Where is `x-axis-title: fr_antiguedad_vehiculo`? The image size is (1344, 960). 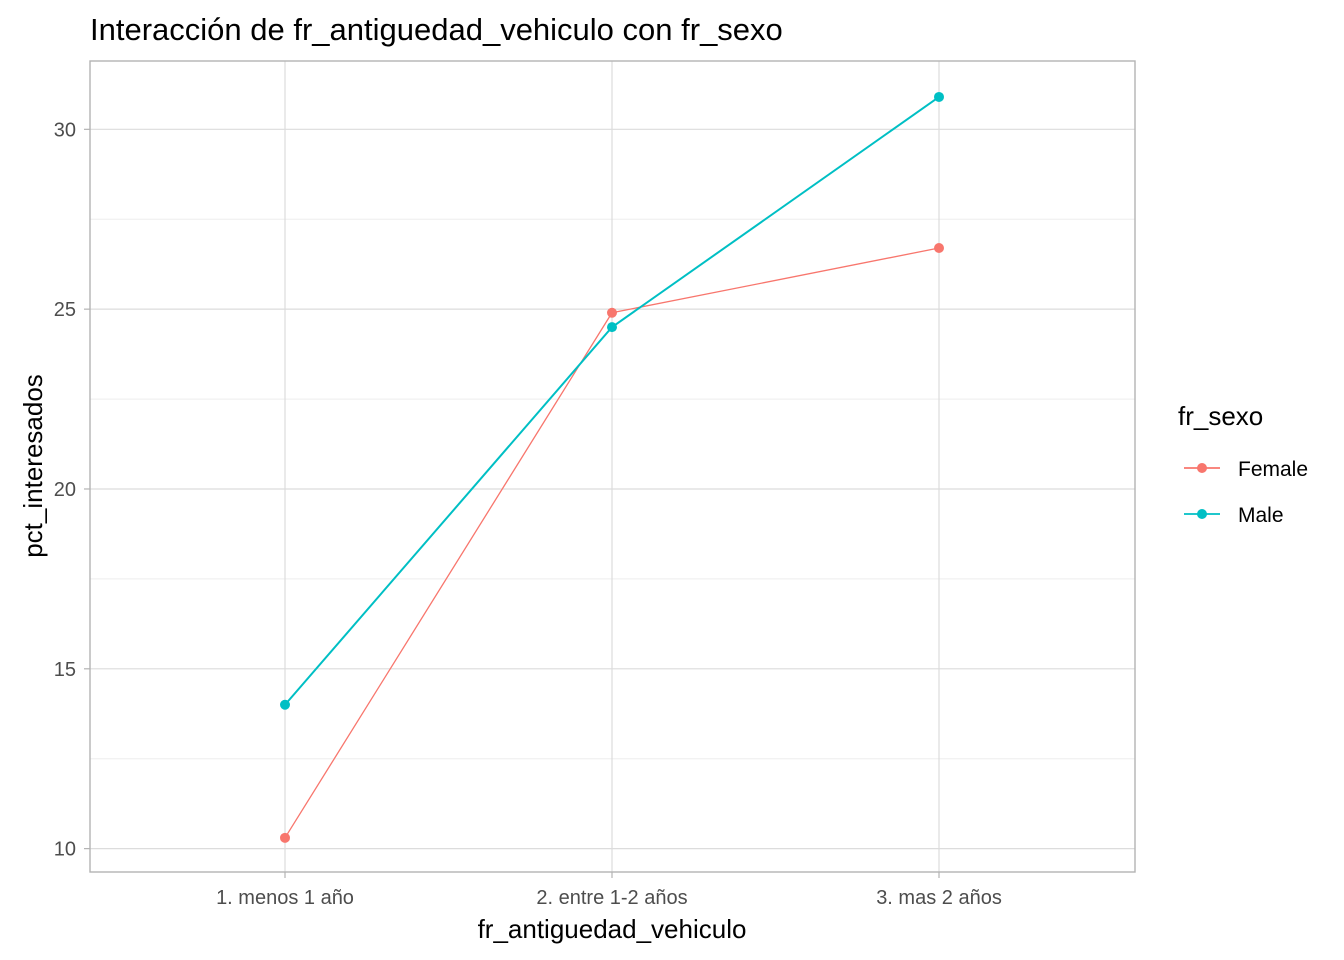
x-axis-title: fr_antiguedad_vehiculo is located at coordinates (612, 929).